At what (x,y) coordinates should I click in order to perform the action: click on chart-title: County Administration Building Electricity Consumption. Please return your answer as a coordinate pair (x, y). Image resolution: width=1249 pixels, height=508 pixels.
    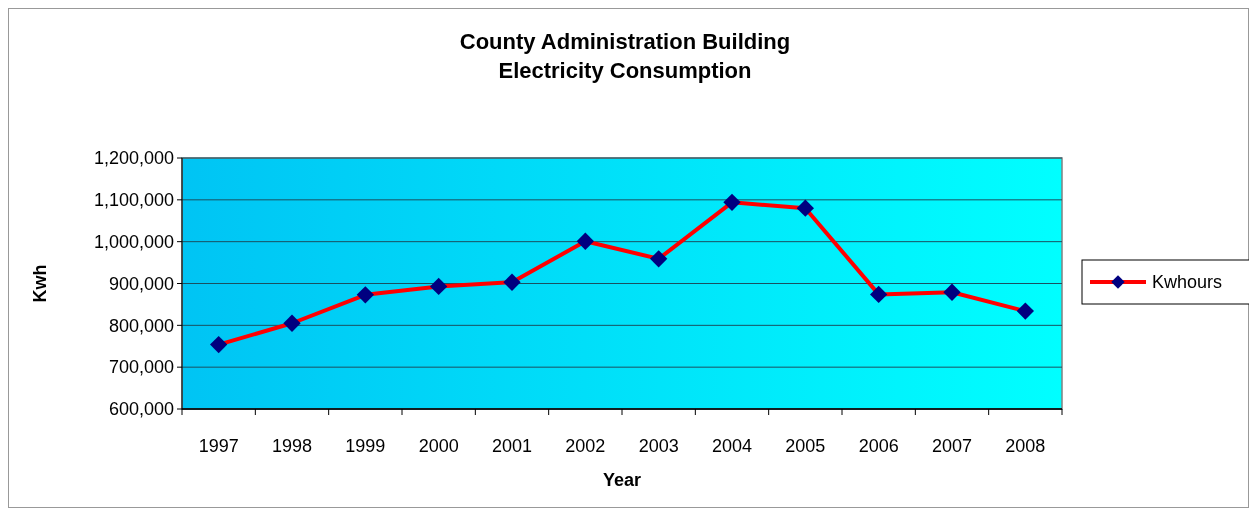
    Looking at the image, I should click on (625, 56).